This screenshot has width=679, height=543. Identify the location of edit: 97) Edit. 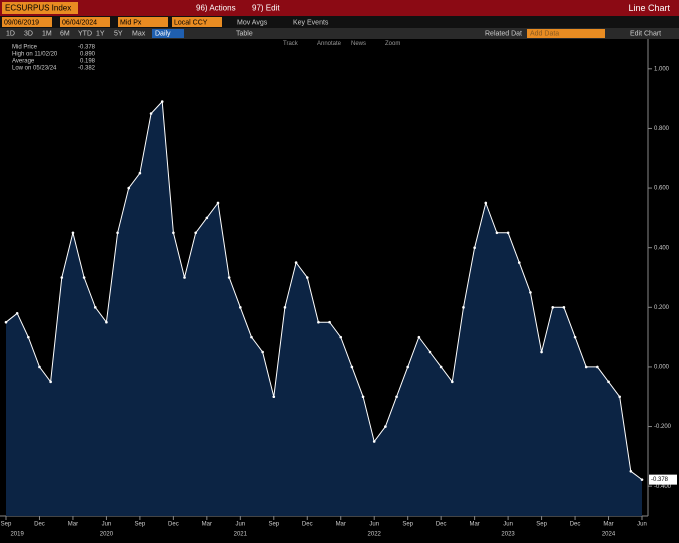
(266, 8).